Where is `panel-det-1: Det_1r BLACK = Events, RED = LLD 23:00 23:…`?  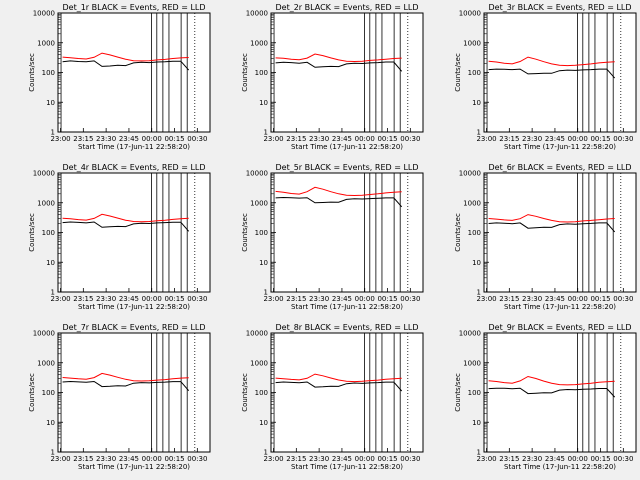 panel-det-1: Det_1r BLACK = Events, RED = LLD 23:00 23:… is located at coordinates (119, 77).